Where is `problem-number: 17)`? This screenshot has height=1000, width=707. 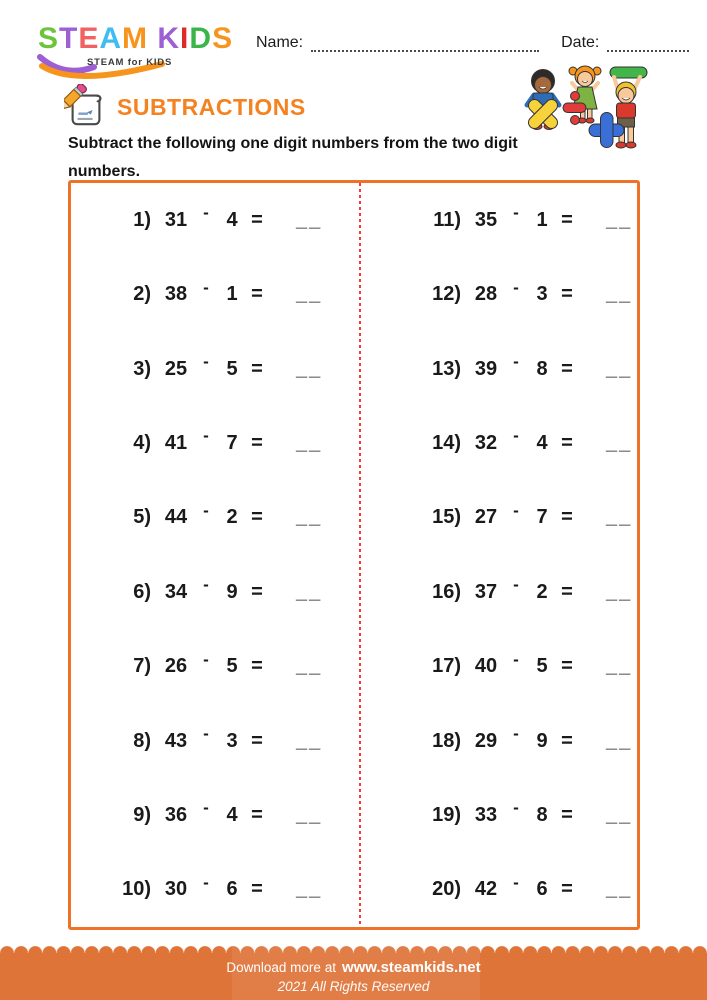
problem-number: 17) is located at coordinates (446, 666).